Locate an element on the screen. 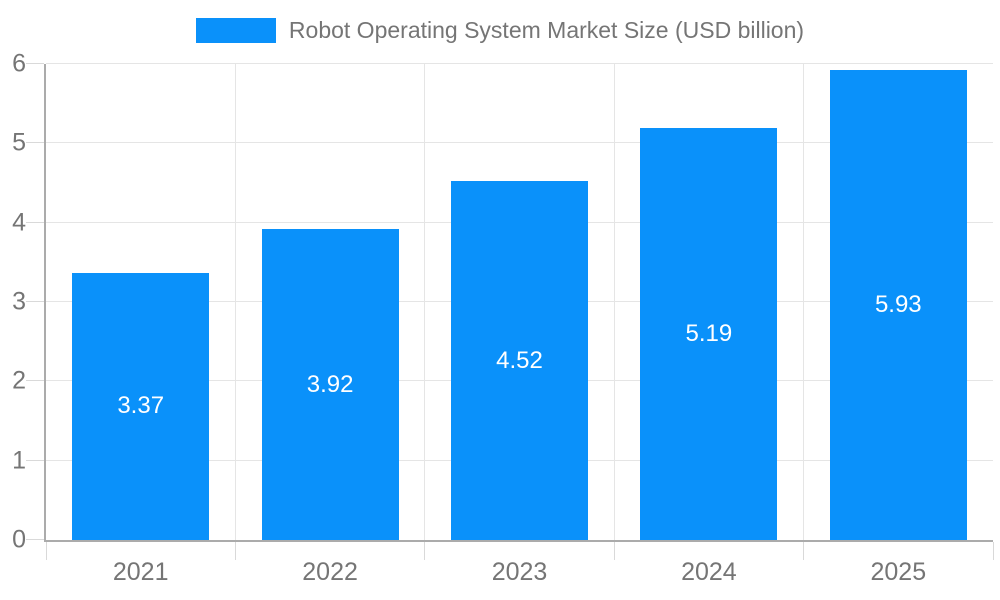 The height and width of the screenshot is (600, 1000). x-tick-label: 2025 is located at coordinates (898, 572).